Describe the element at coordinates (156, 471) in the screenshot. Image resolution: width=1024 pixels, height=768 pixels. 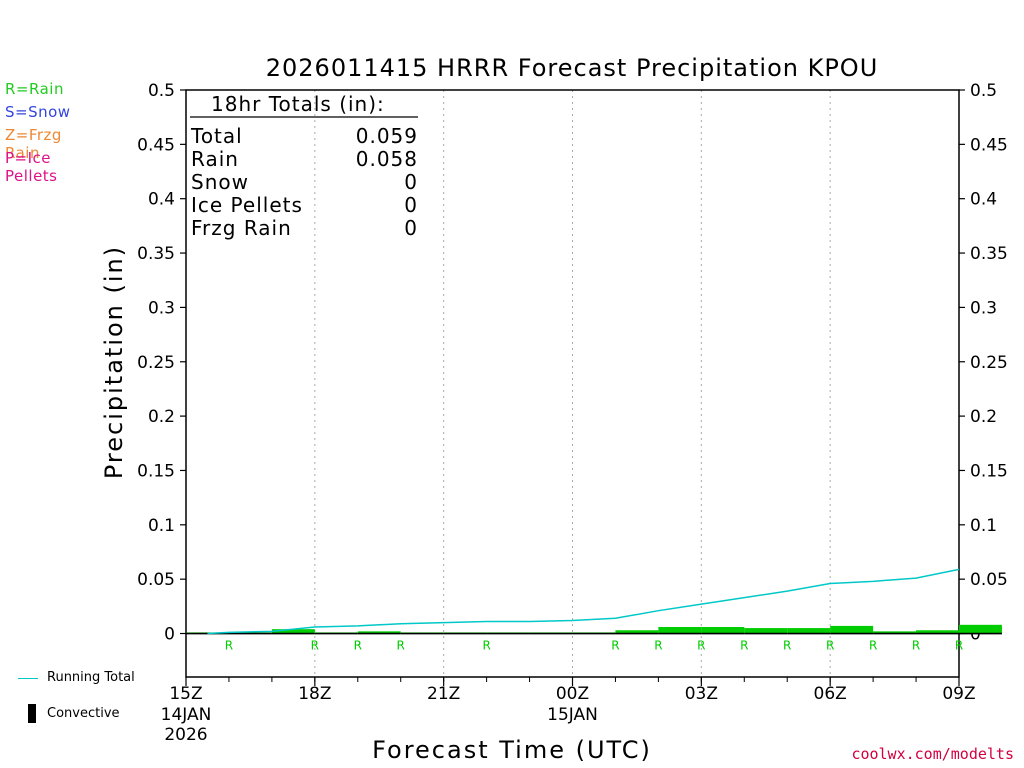
I see `y-tick-label-left: 0.15` at that location.